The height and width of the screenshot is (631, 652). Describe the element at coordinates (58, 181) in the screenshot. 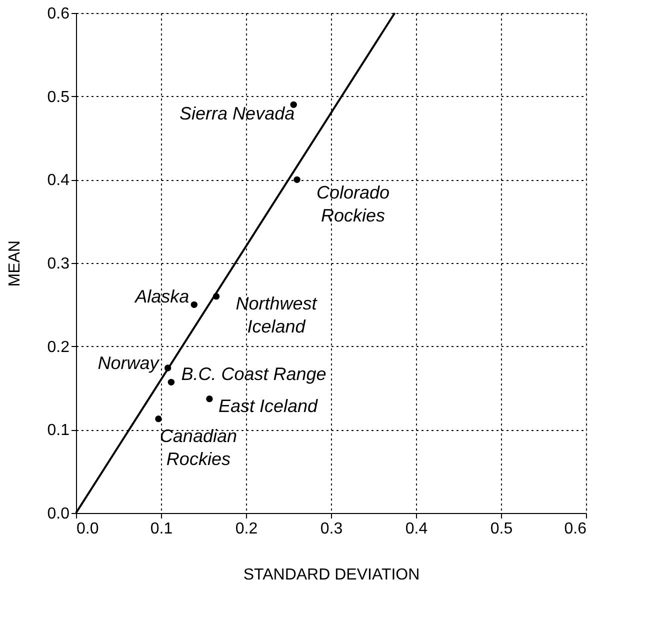

I see `y-tick-label: 0.4` at that location.